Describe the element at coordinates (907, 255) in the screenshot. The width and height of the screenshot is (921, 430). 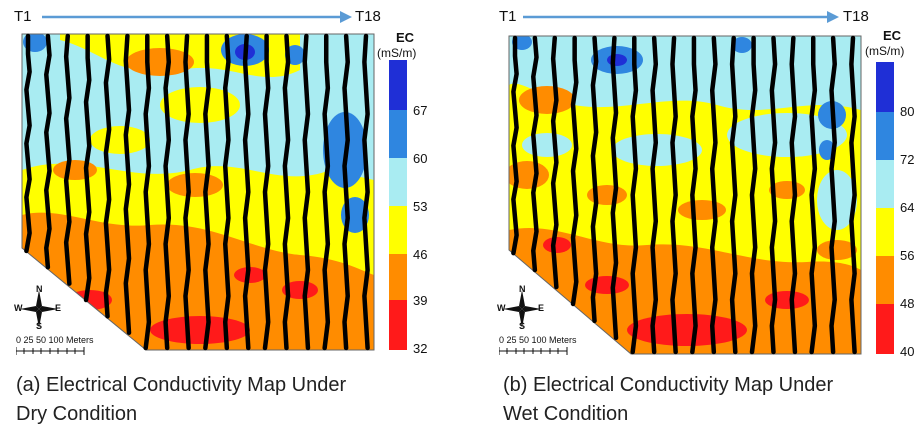
I see `legend-tick: 56` at that location.